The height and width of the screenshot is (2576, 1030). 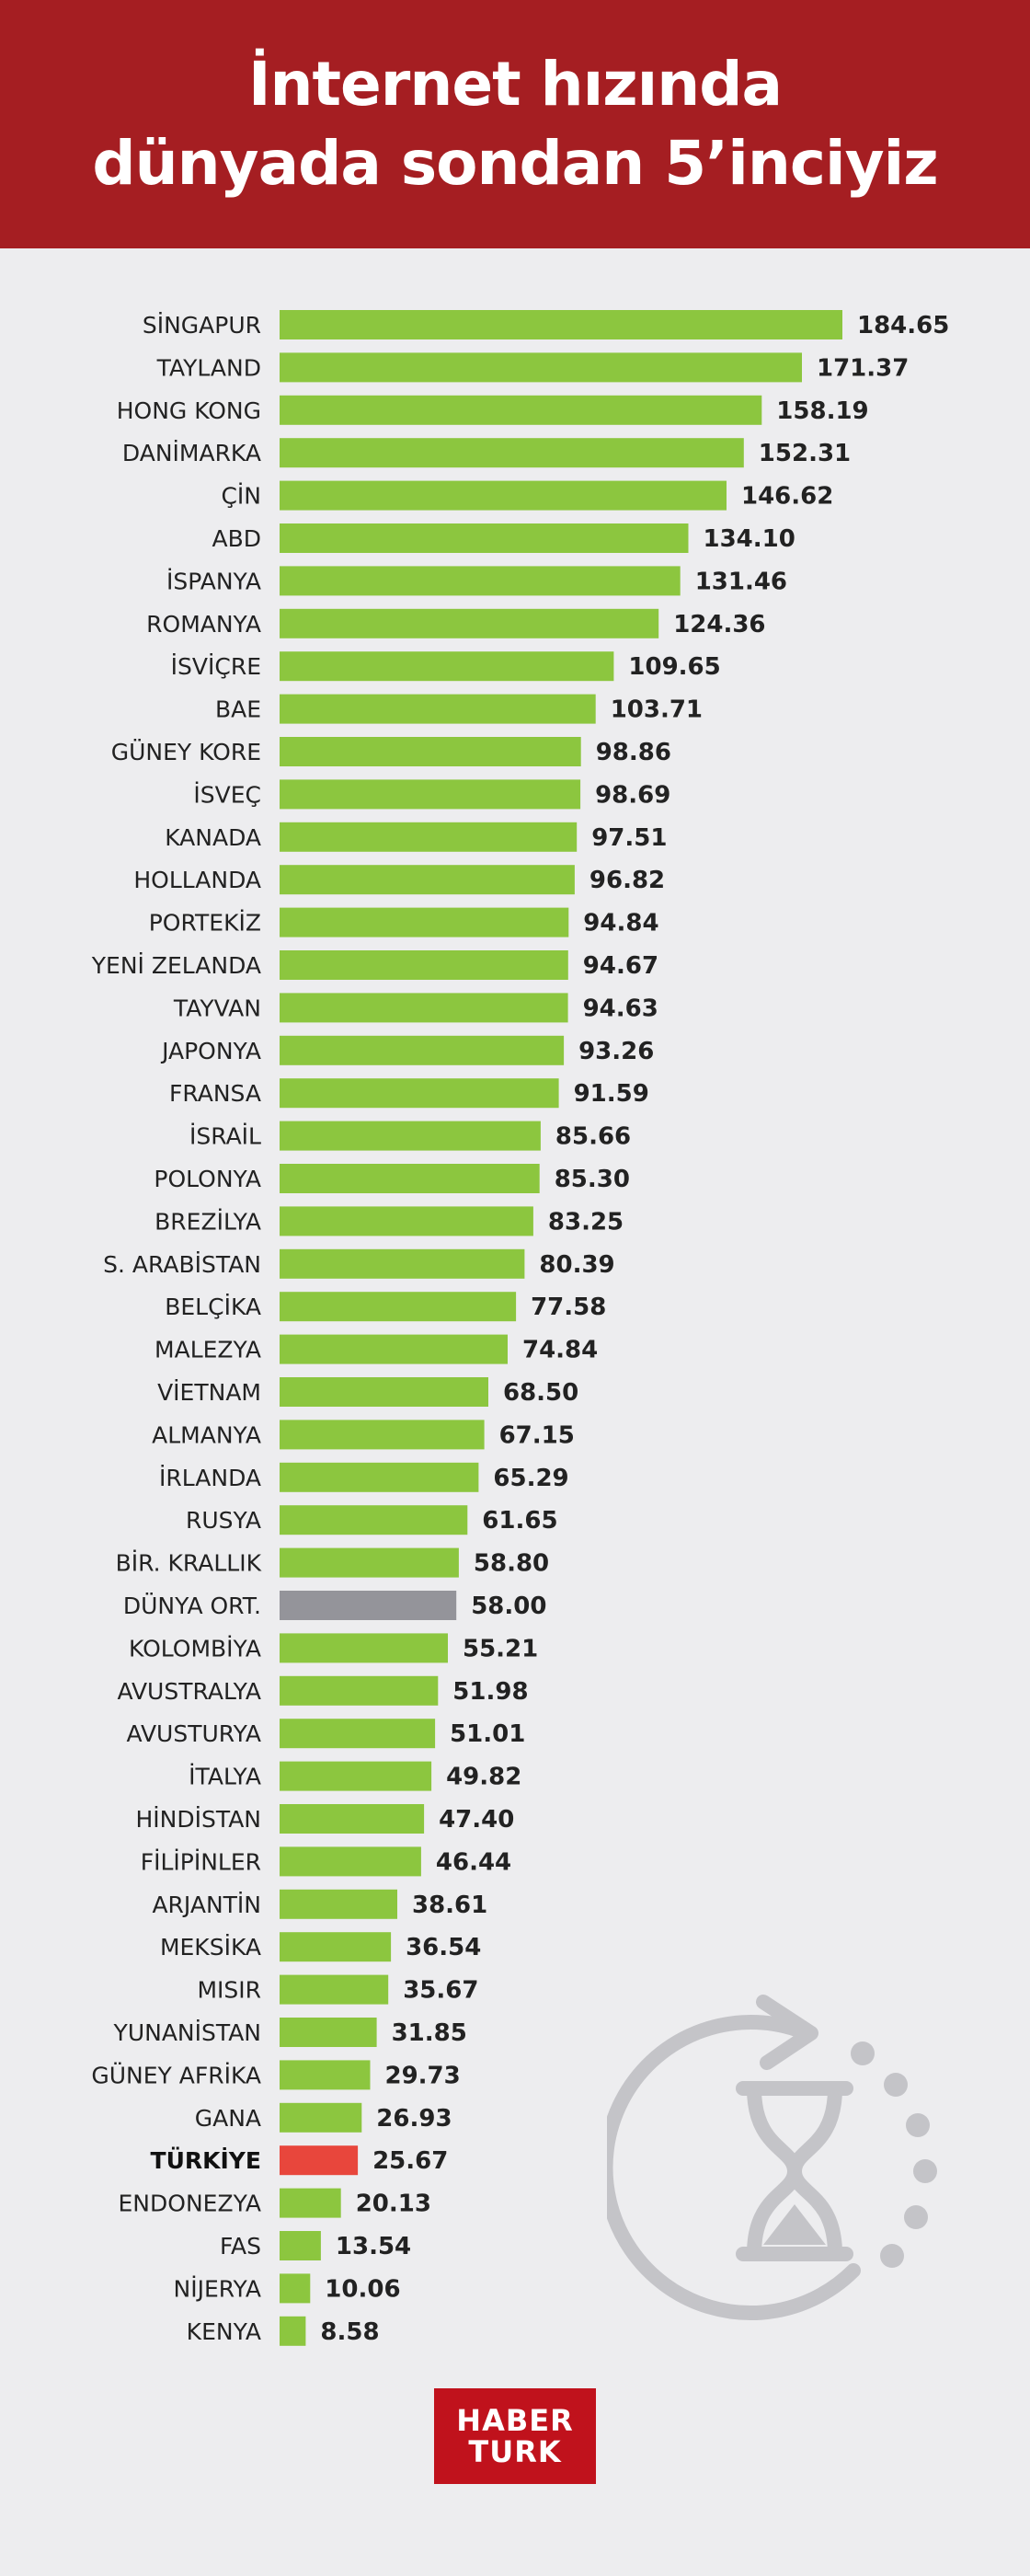 I want to click on value-label: 97.51, so click(x=629, y=838).